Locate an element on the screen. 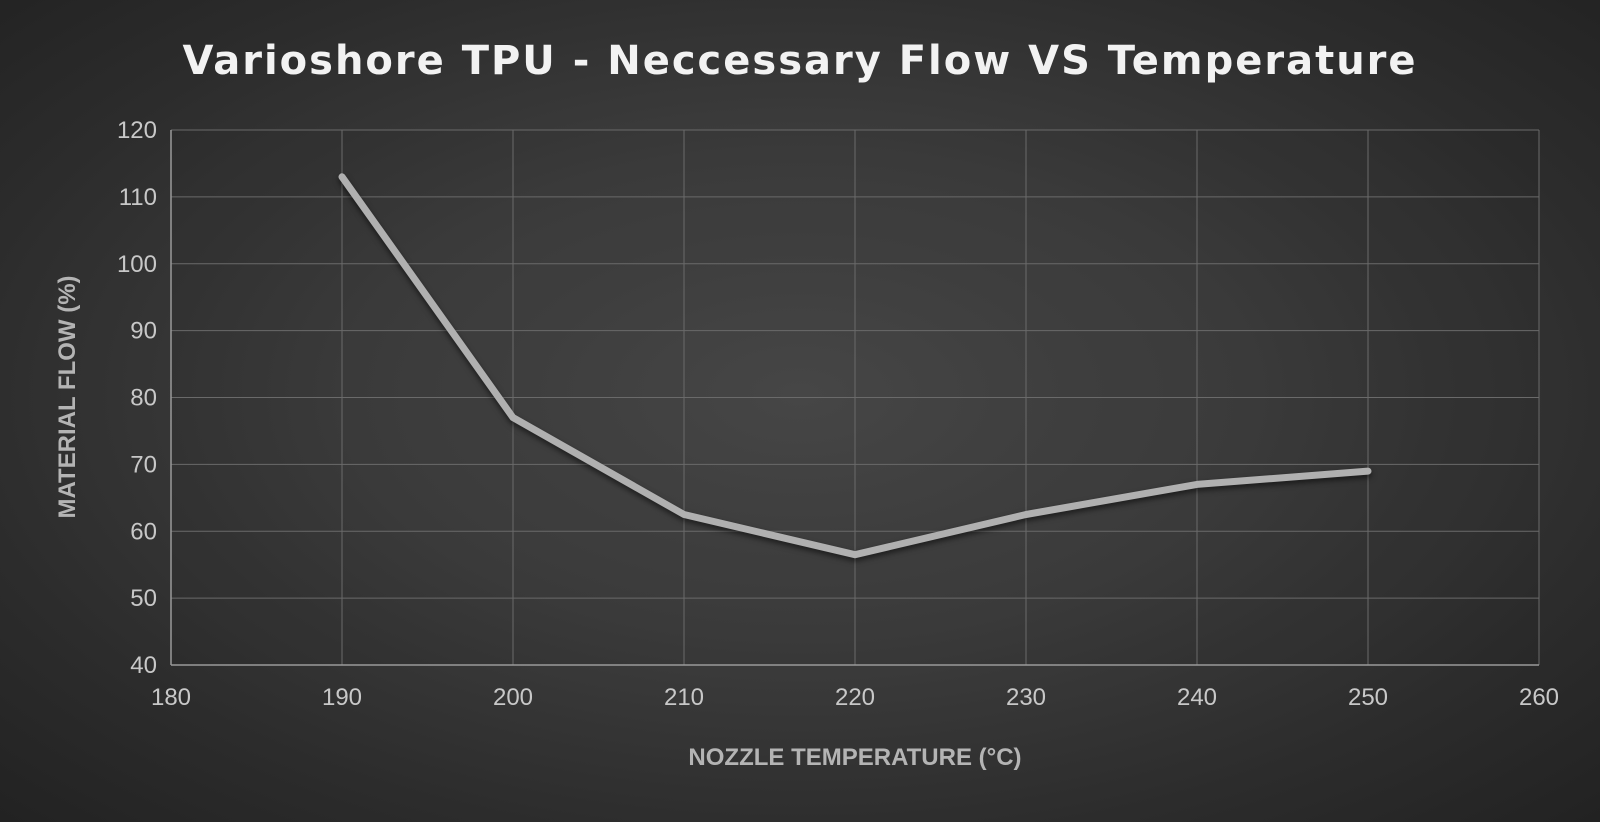 The width and height of the screenshot is (1600, 822). x-tick-label: 180 is located at coordinates (171, 697).